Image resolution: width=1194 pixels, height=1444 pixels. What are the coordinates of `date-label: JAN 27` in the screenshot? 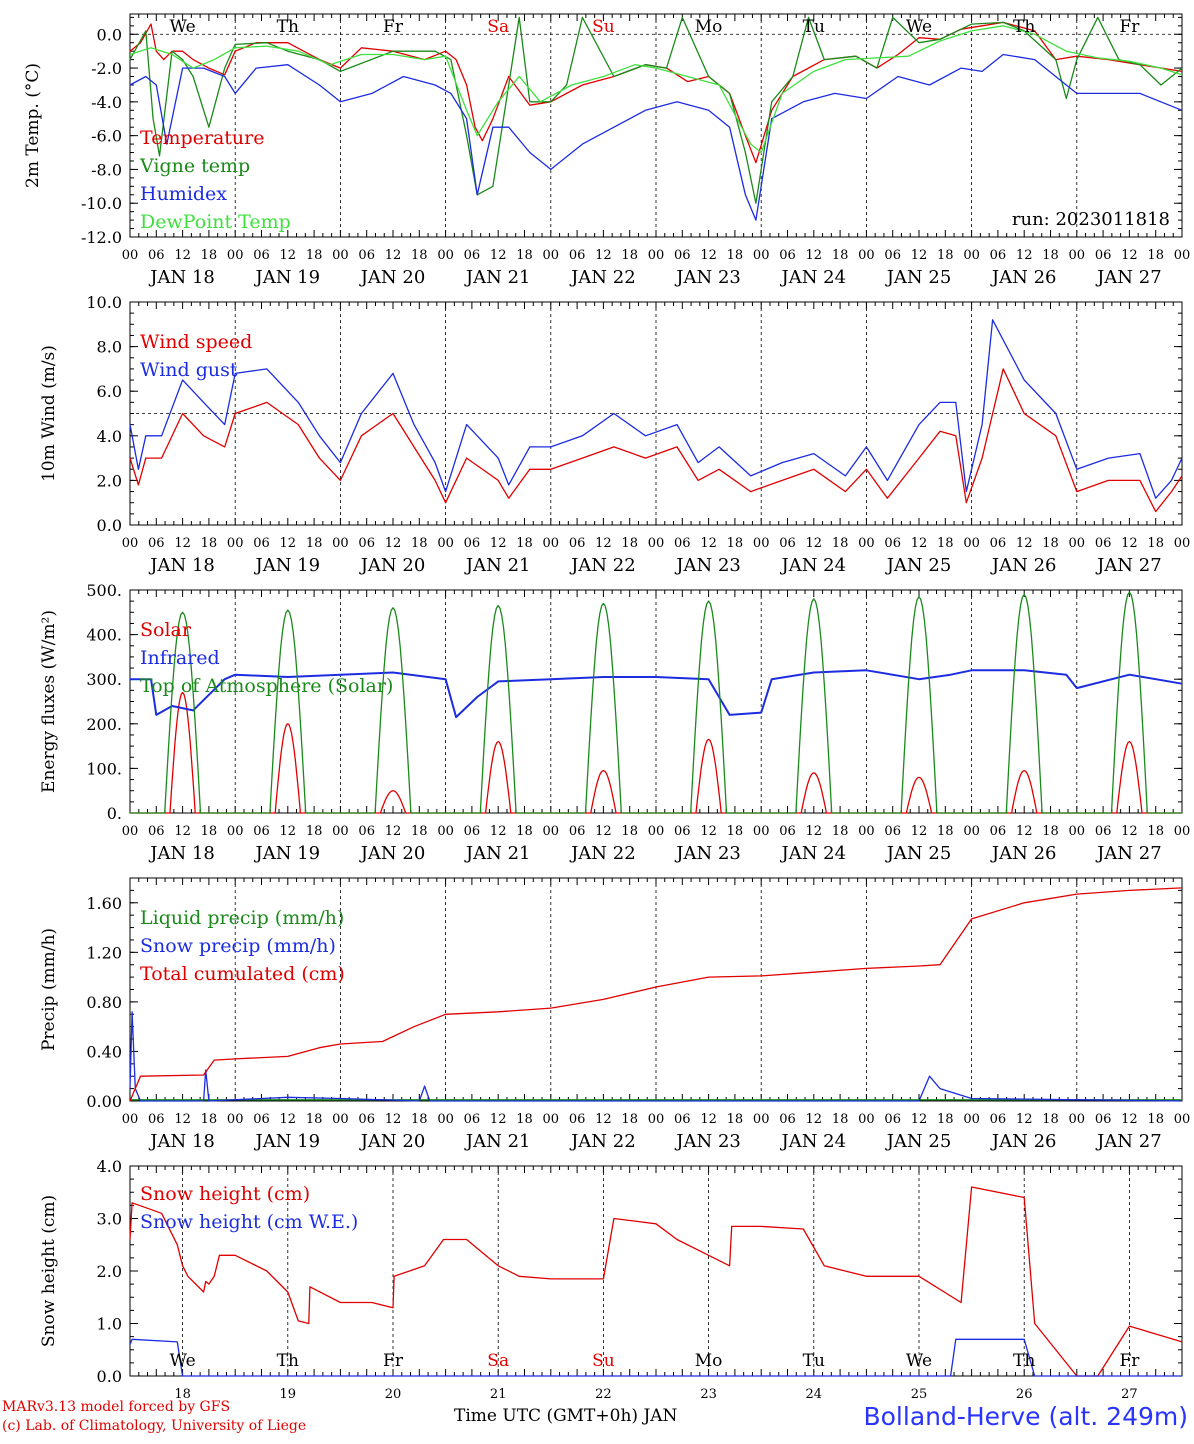 It's located at (1128, 565).